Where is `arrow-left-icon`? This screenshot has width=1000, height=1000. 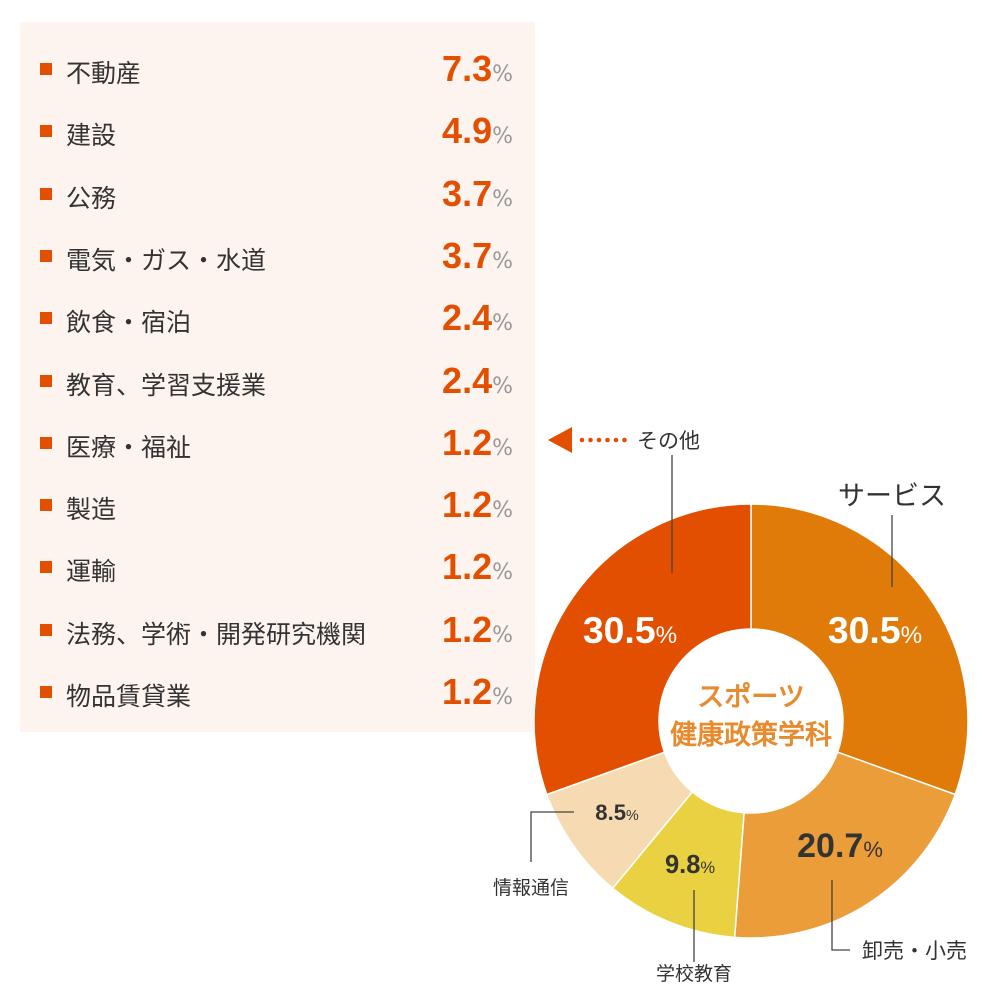 arrow-left-icon is located at coordinates (560, 440).